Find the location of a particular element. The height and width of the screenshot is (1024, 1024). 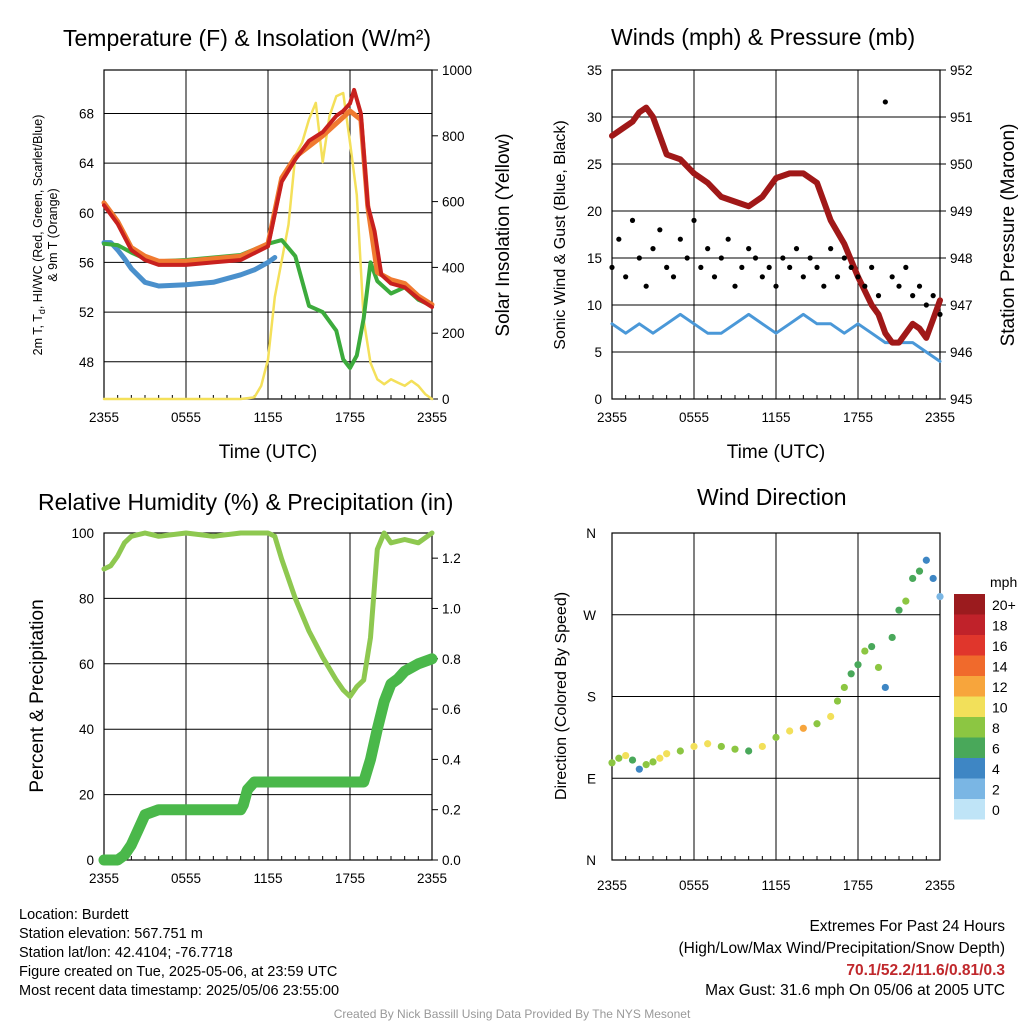

colorbar-label: 16 is located at coordinates (1000, 646).